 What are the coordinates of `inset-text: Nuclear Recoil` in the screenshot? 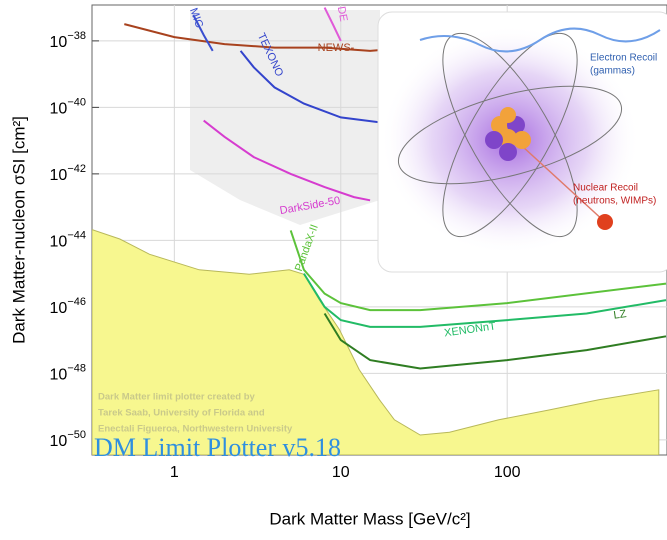 It's located at (605, 188).